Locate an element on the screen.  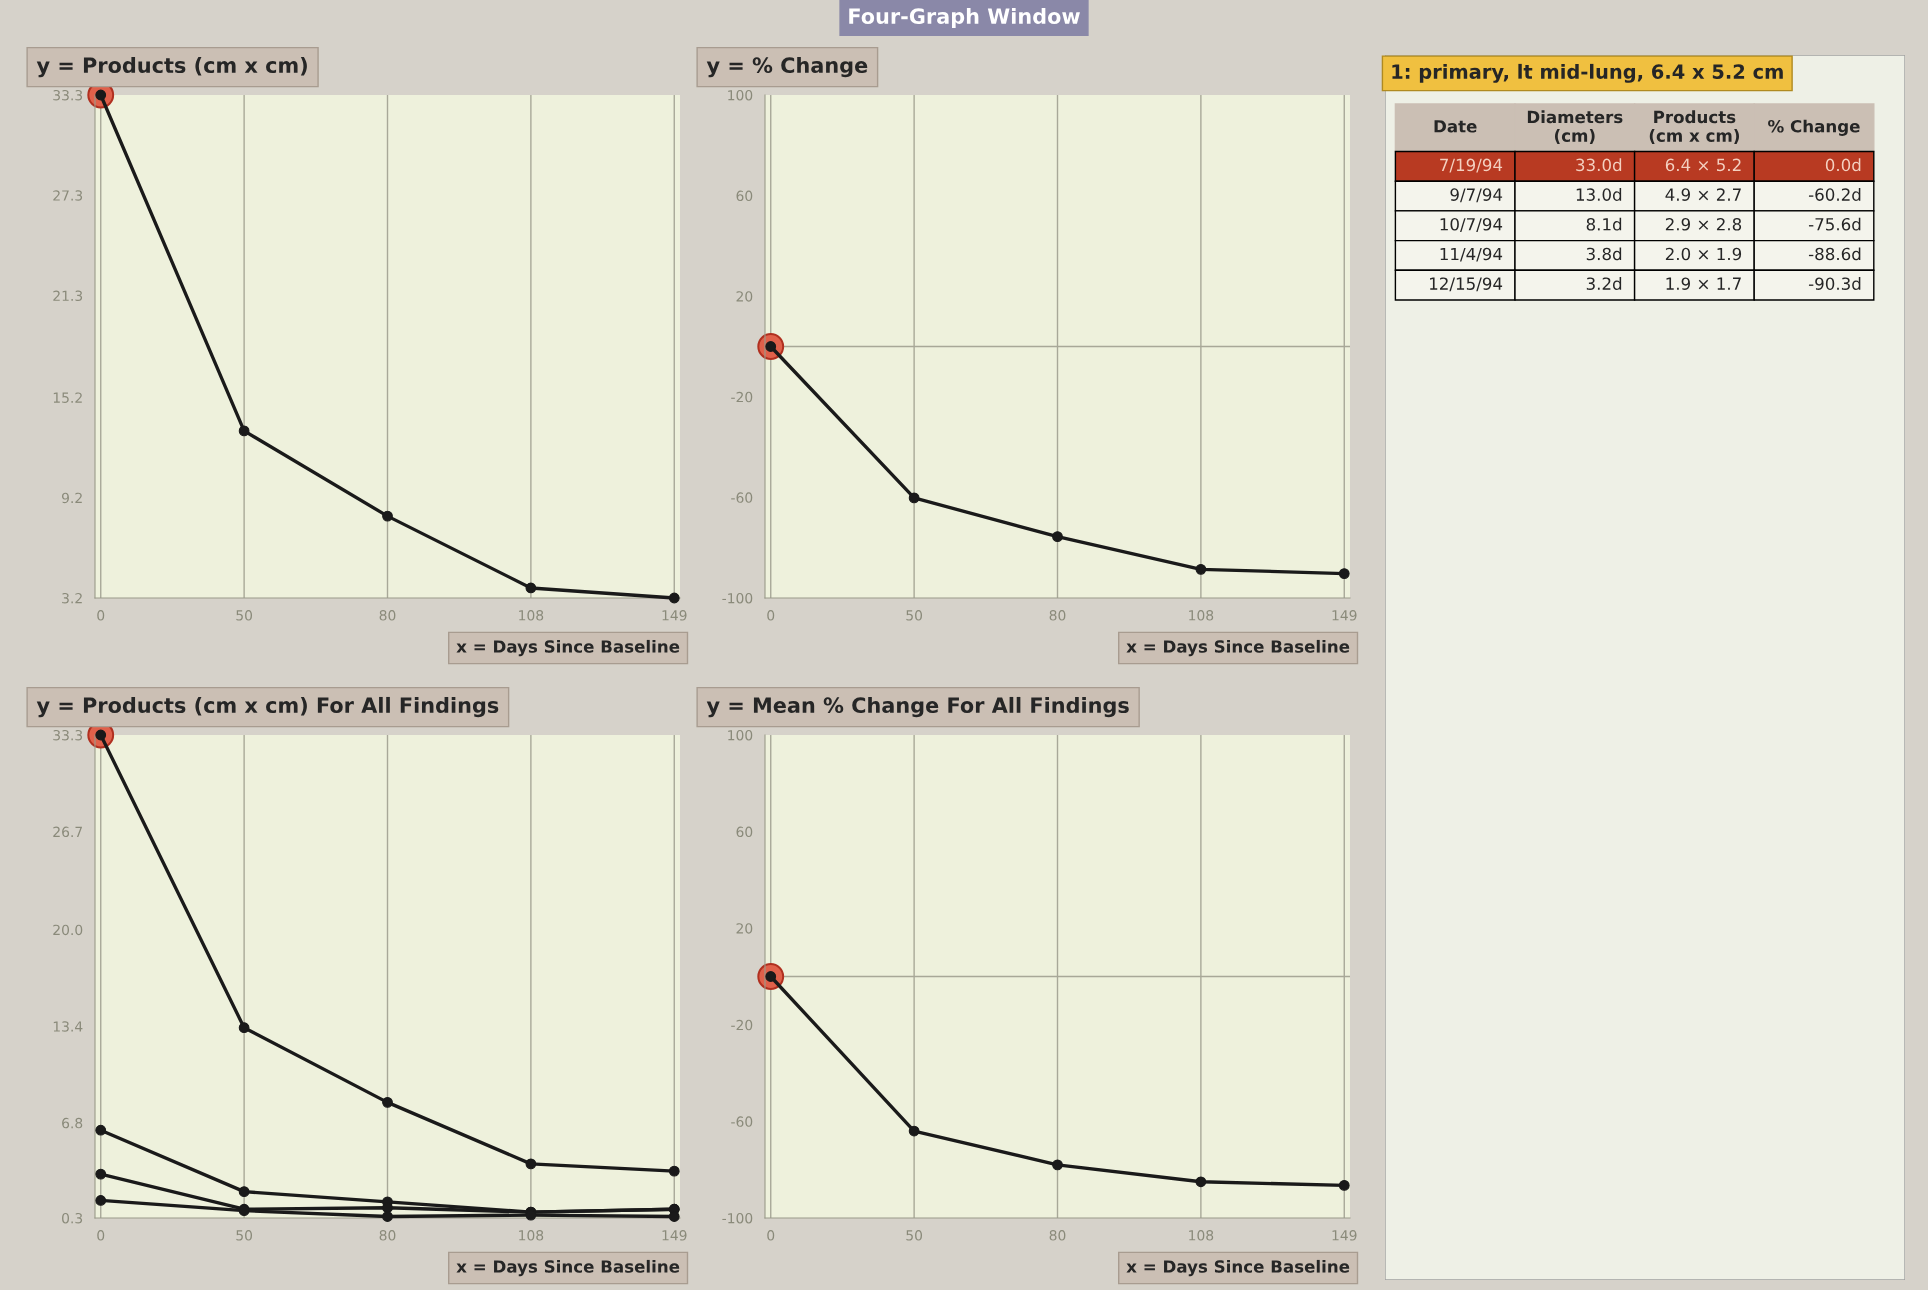
chart-title: y = Products (cm x cm) For All Findings is located at coordinates (267, 707).